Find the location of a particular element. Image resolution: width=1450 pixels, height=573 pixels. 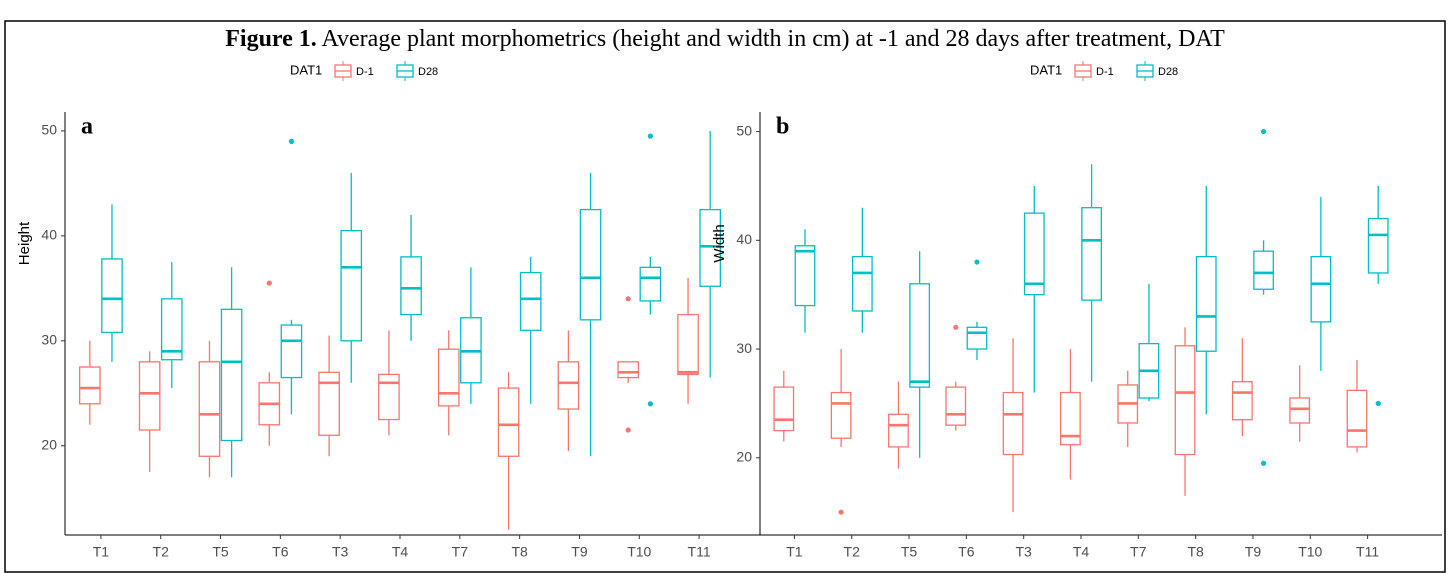

y-axis-title: Height is located at coordinates (24, 243).